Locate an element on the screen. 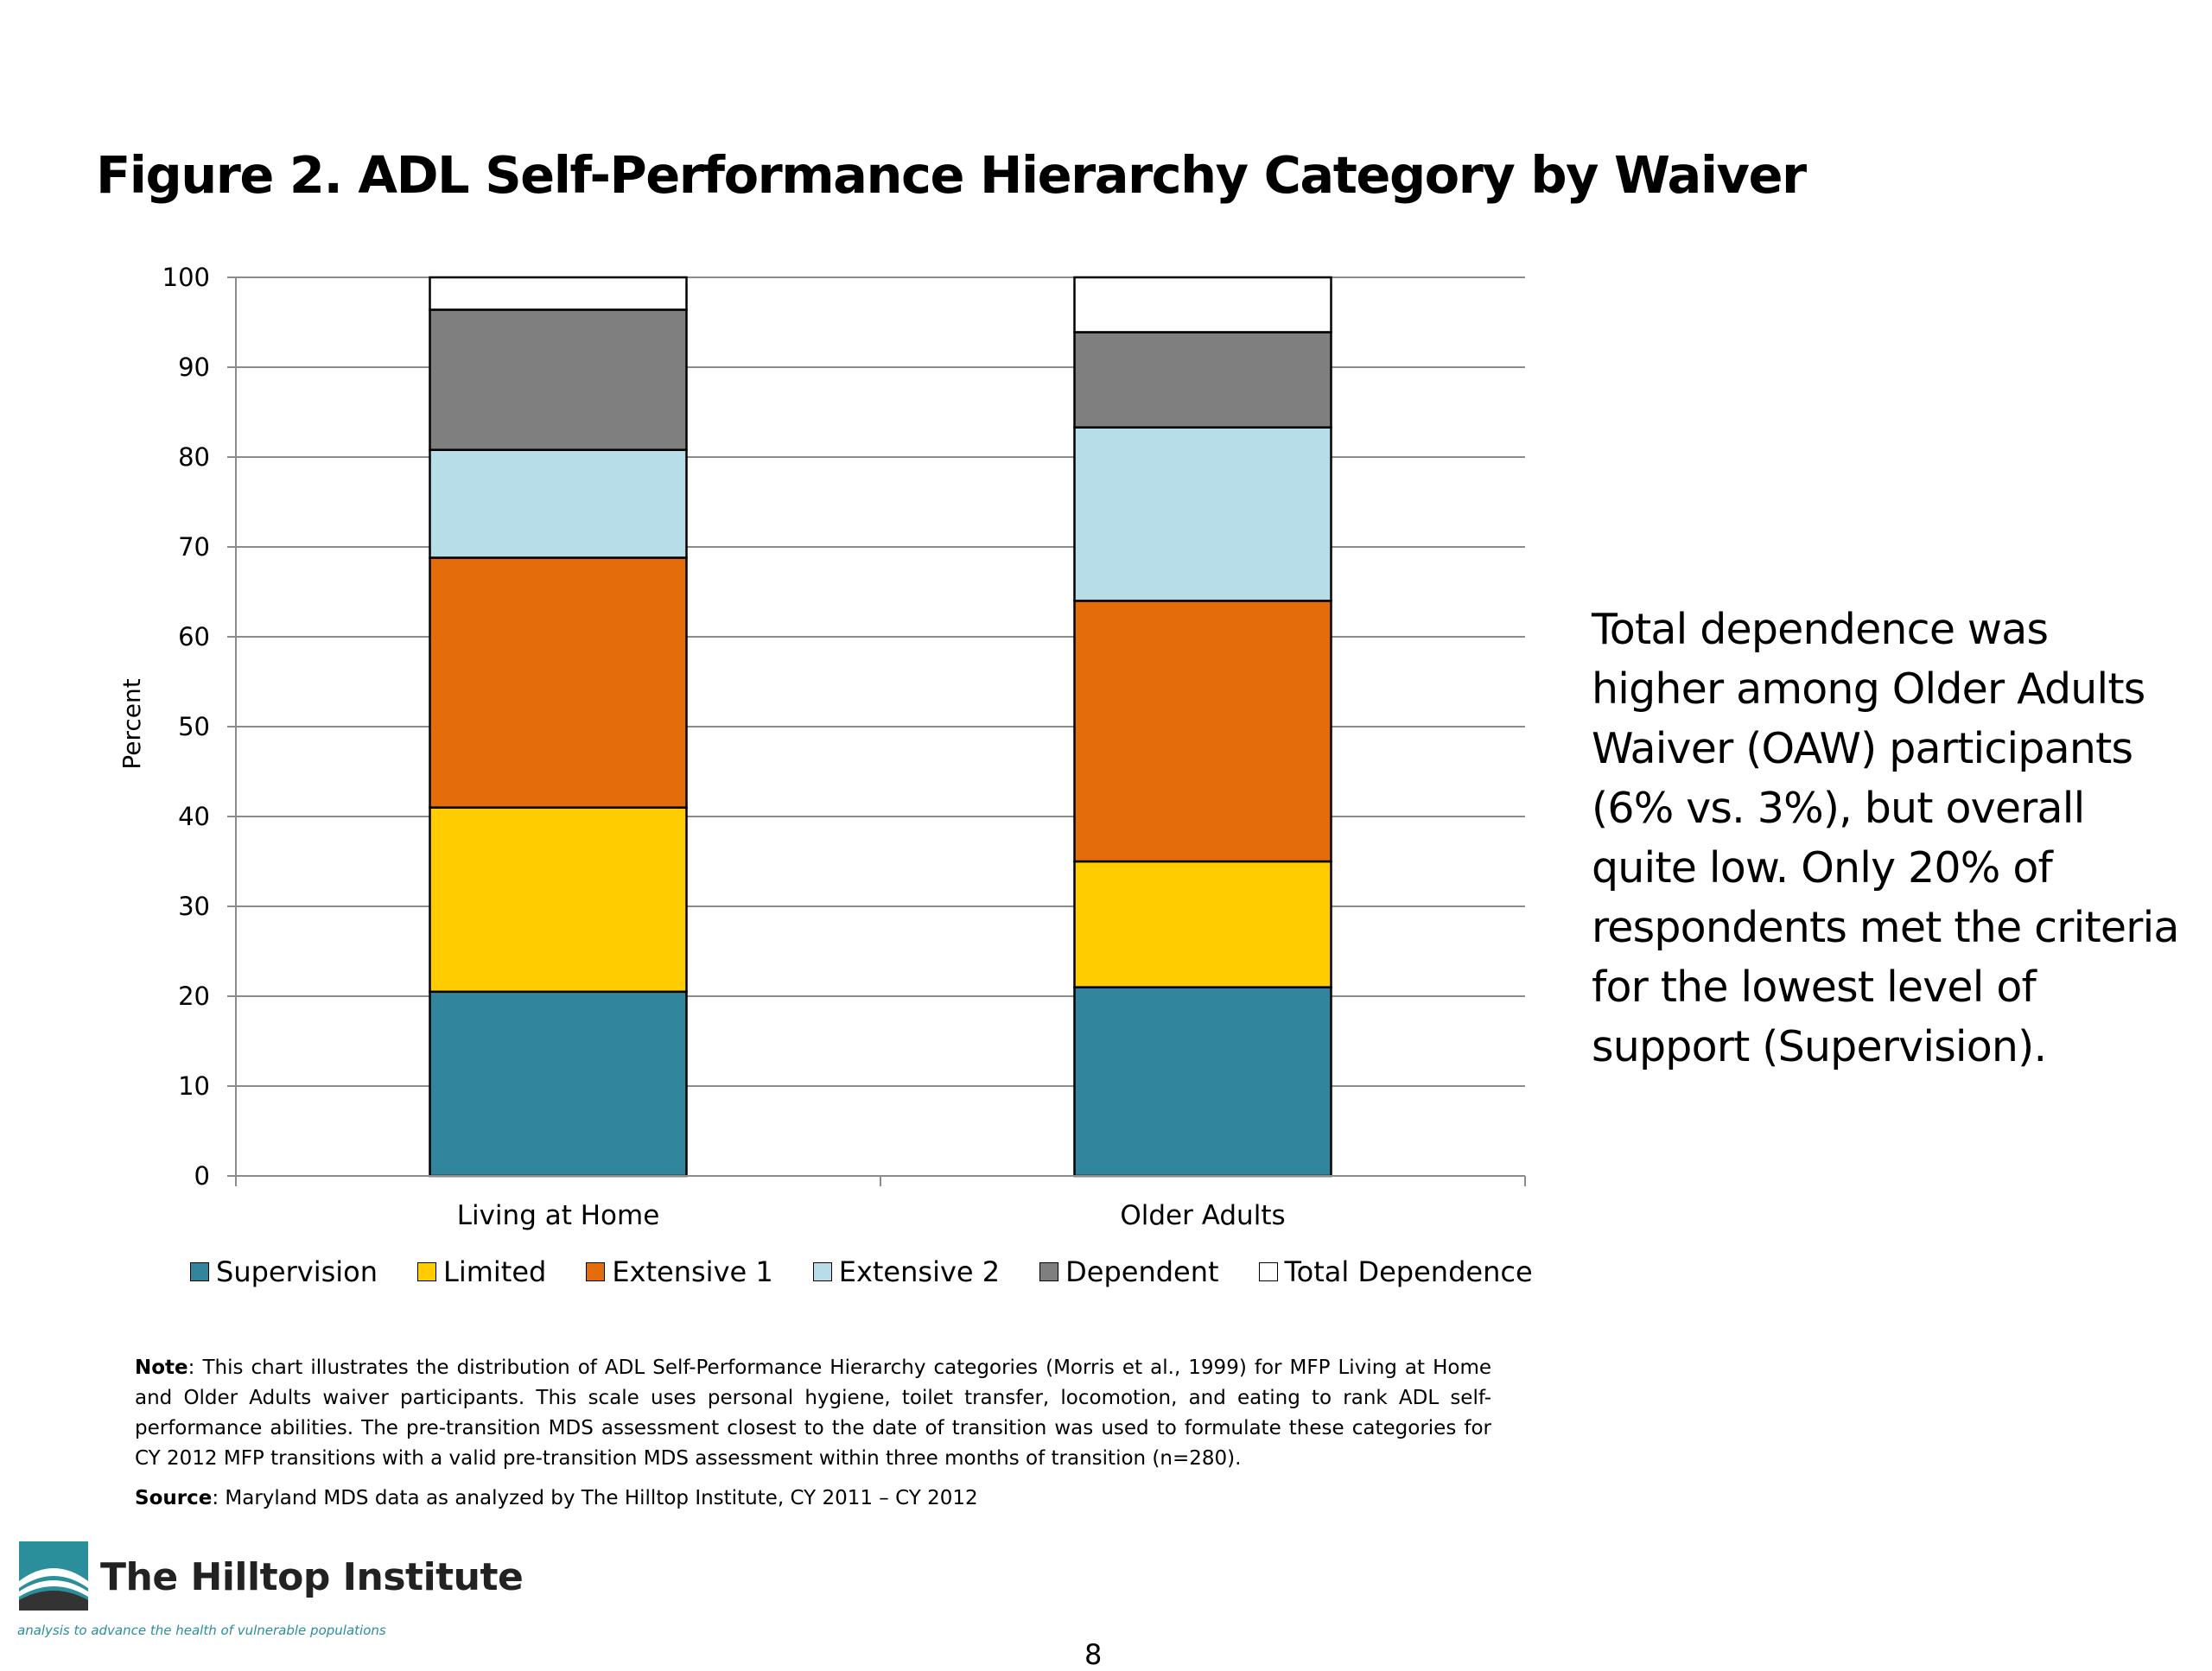 The width and height of the screenshot is (2212, 1671). legend-label: Total Dependence is located at coordinates (1408, 1271).